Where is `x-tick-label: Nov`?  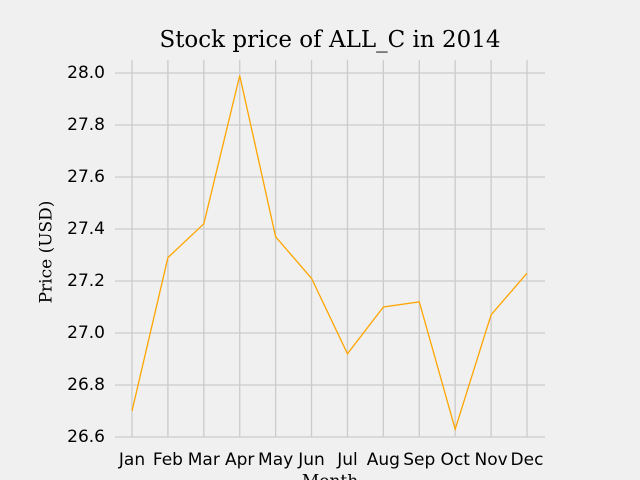 x-tick-label: Nov is located at coordinates (490, 460).